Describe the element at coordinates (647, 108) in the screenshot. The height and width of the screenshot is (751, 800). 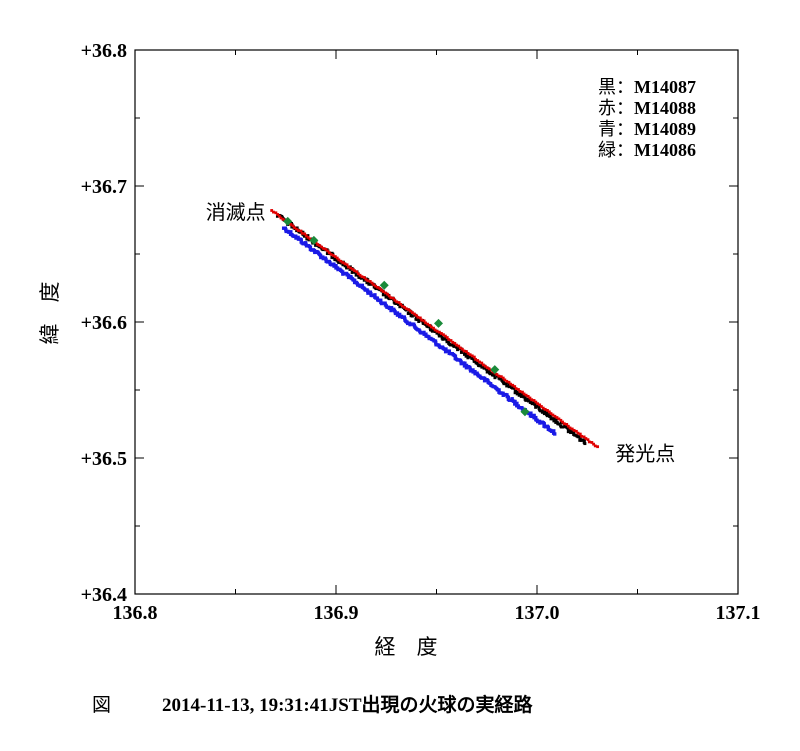
I see `legend-item: 赤：M14088` at that location.